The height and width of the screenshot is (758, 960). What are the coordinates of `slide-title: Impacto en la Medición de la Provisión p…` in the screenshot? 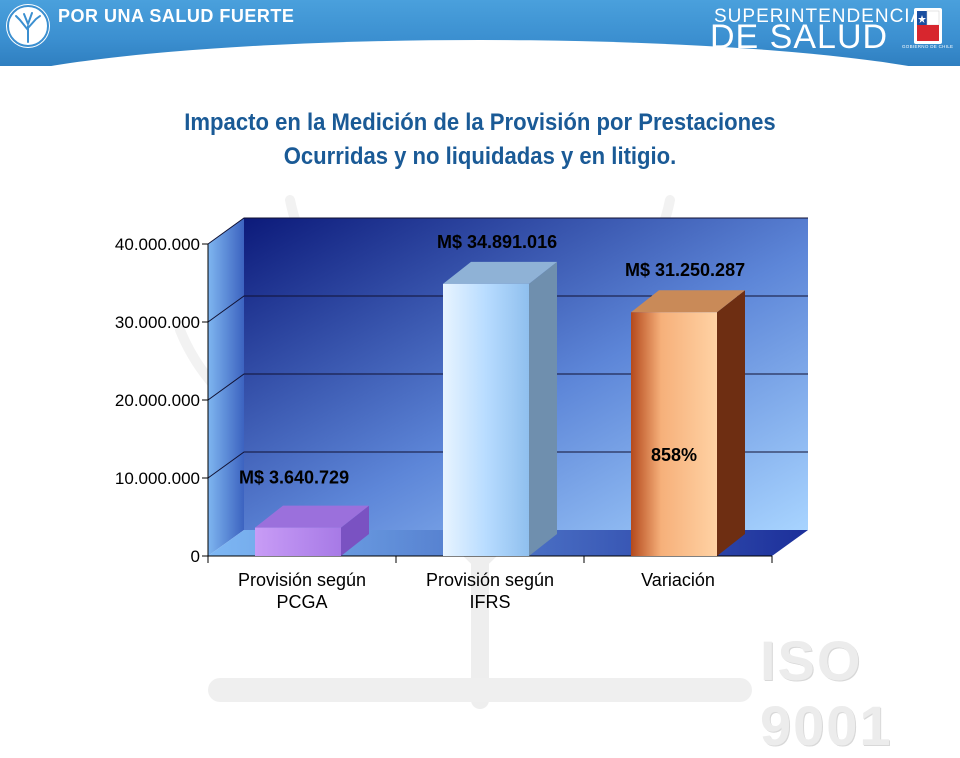 It's located at (479, 140).